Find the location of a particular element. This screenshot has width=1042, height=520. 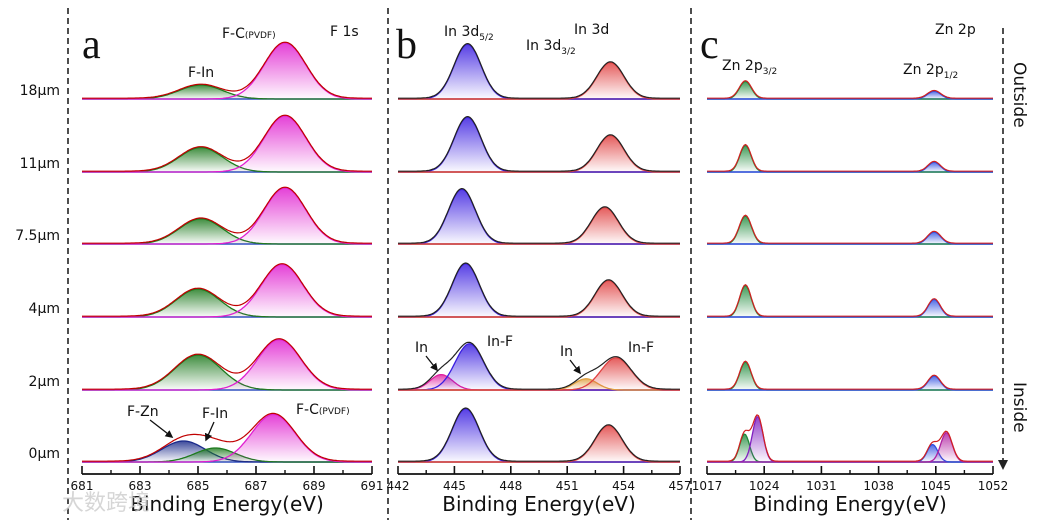

x-tick-label: 683 is located at coordinates (140, 486).